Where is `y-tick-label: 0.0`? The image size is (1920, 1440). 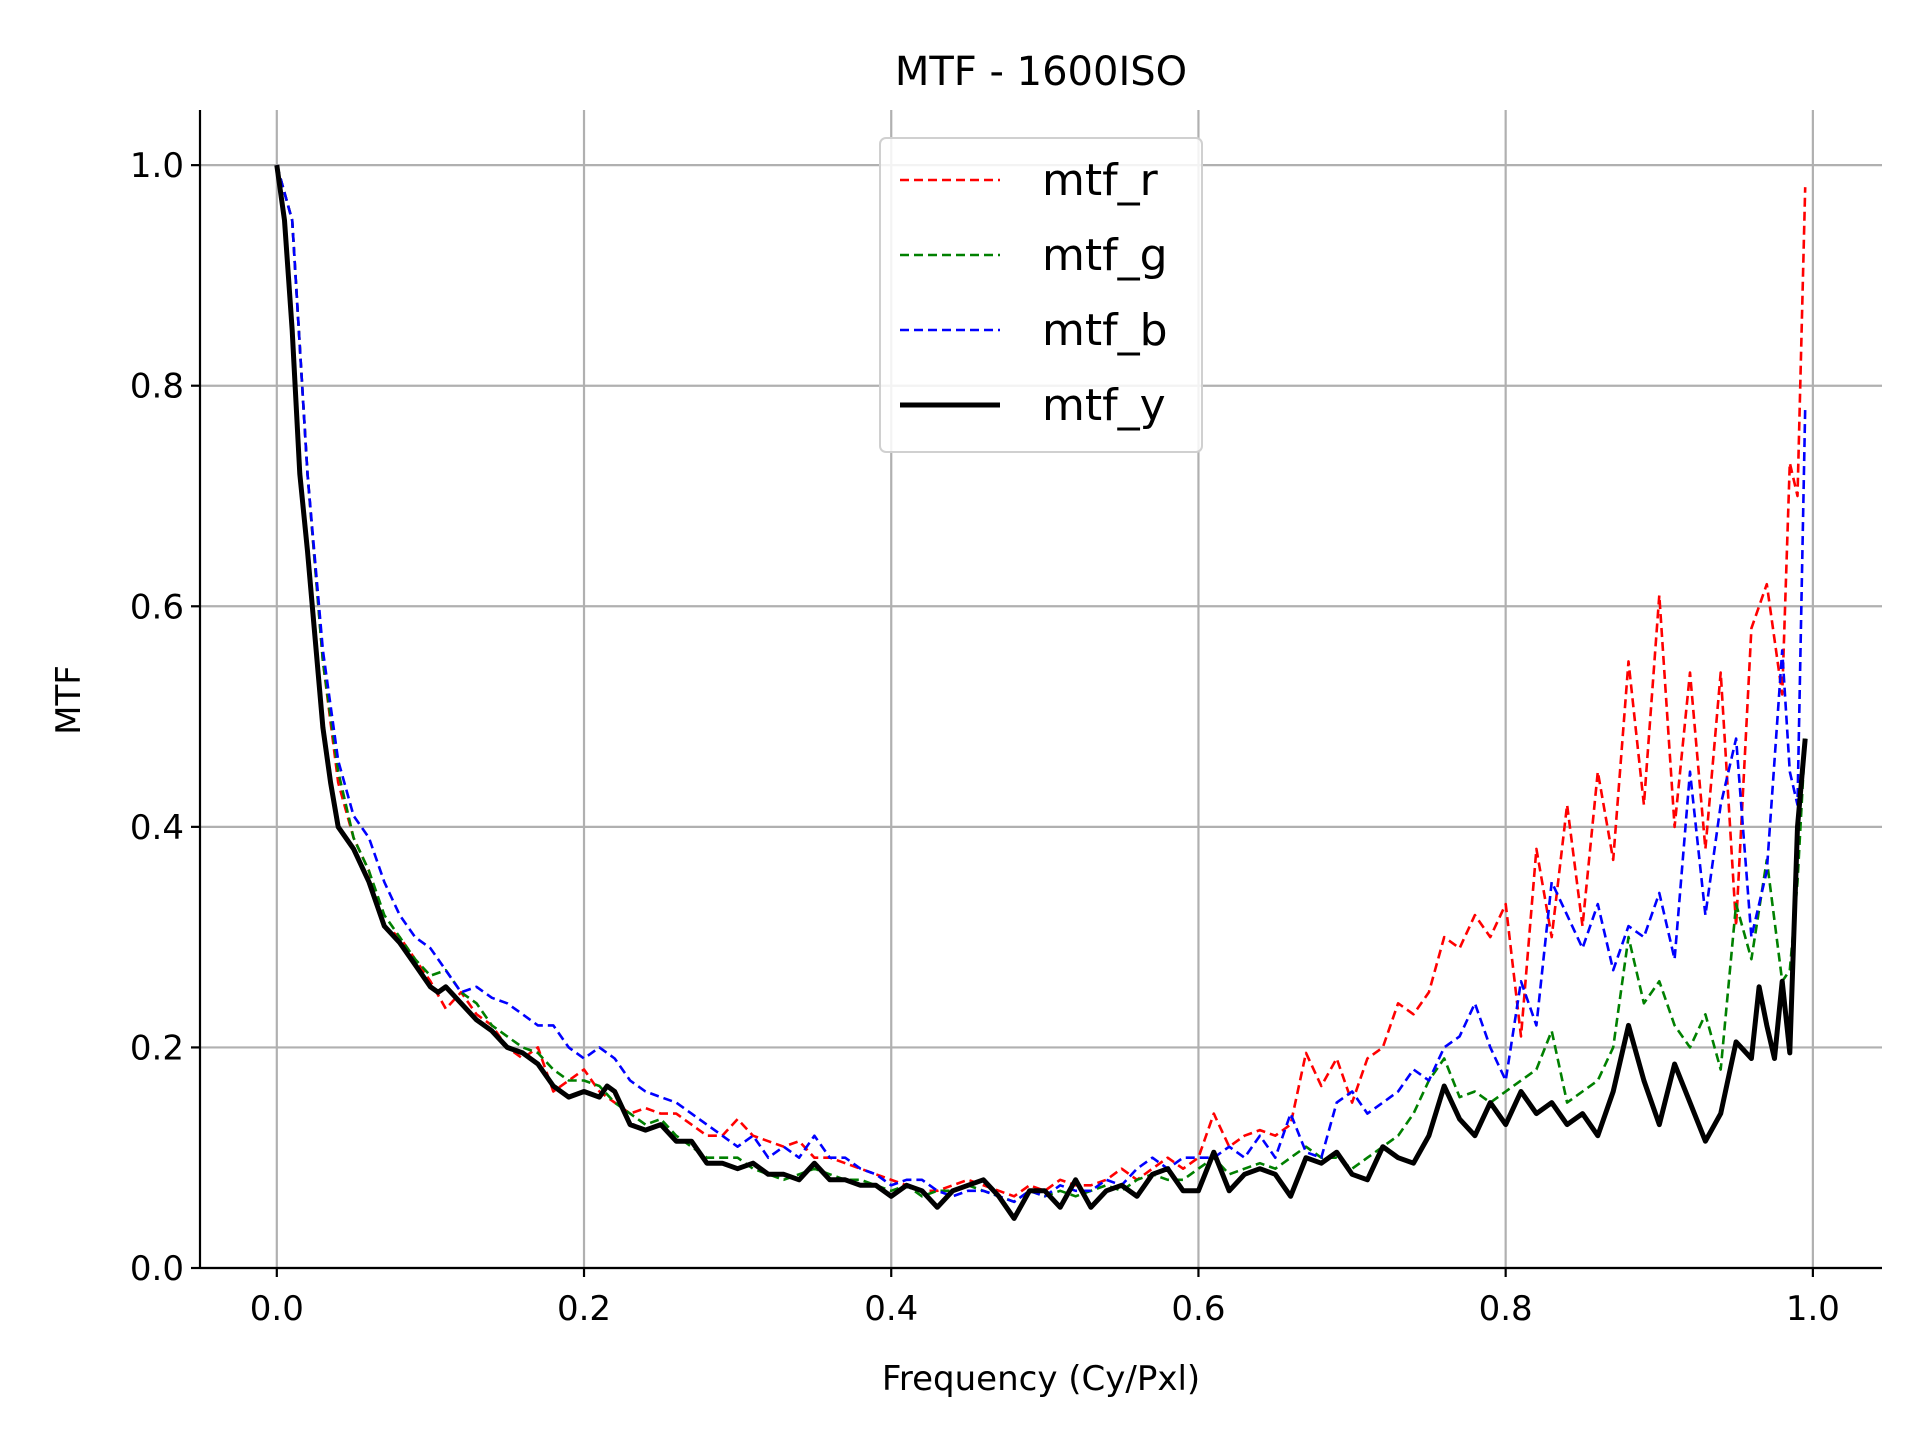 y-tick-label: 0.0 is located at coordinates (157, 1269).